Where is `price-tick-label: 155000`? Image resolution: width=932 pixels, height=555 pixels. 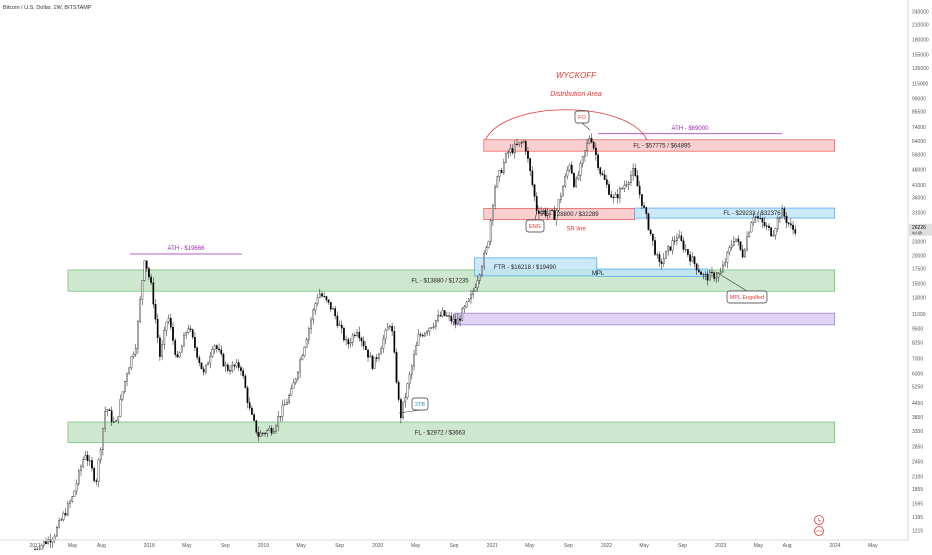 price-tick-label: 155000 is located at coordinates (920, 55).